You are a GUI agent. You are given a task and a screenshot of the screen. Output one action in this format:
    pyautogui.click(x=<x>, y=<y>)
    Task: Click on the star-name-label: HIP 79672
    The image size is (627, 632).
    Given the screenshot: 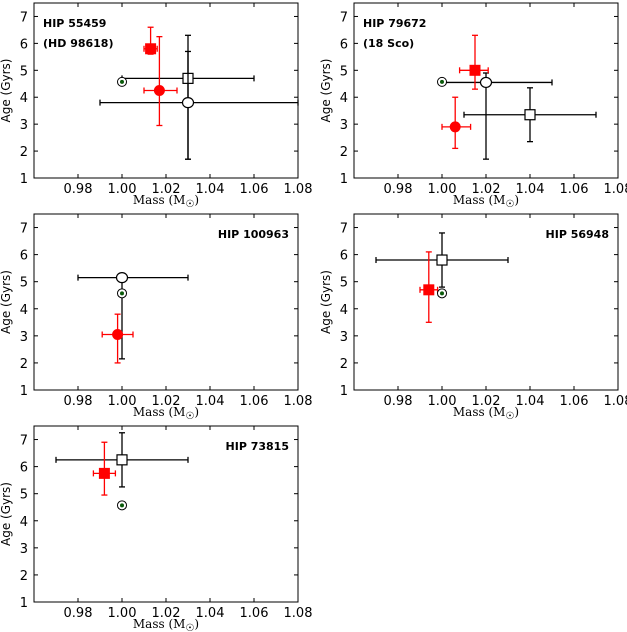 What is the action you would take?
    pyautogui.click(x=394, y=23)
    